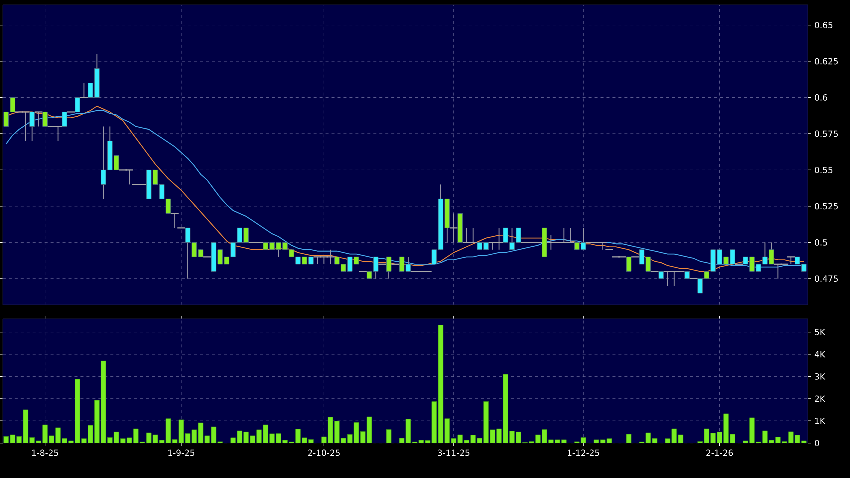 This screenshot has width=850, height=478. Describe the element at coordinates (821, 97) in the screenshot. I see `y-tick-label: 0.6` at that location.